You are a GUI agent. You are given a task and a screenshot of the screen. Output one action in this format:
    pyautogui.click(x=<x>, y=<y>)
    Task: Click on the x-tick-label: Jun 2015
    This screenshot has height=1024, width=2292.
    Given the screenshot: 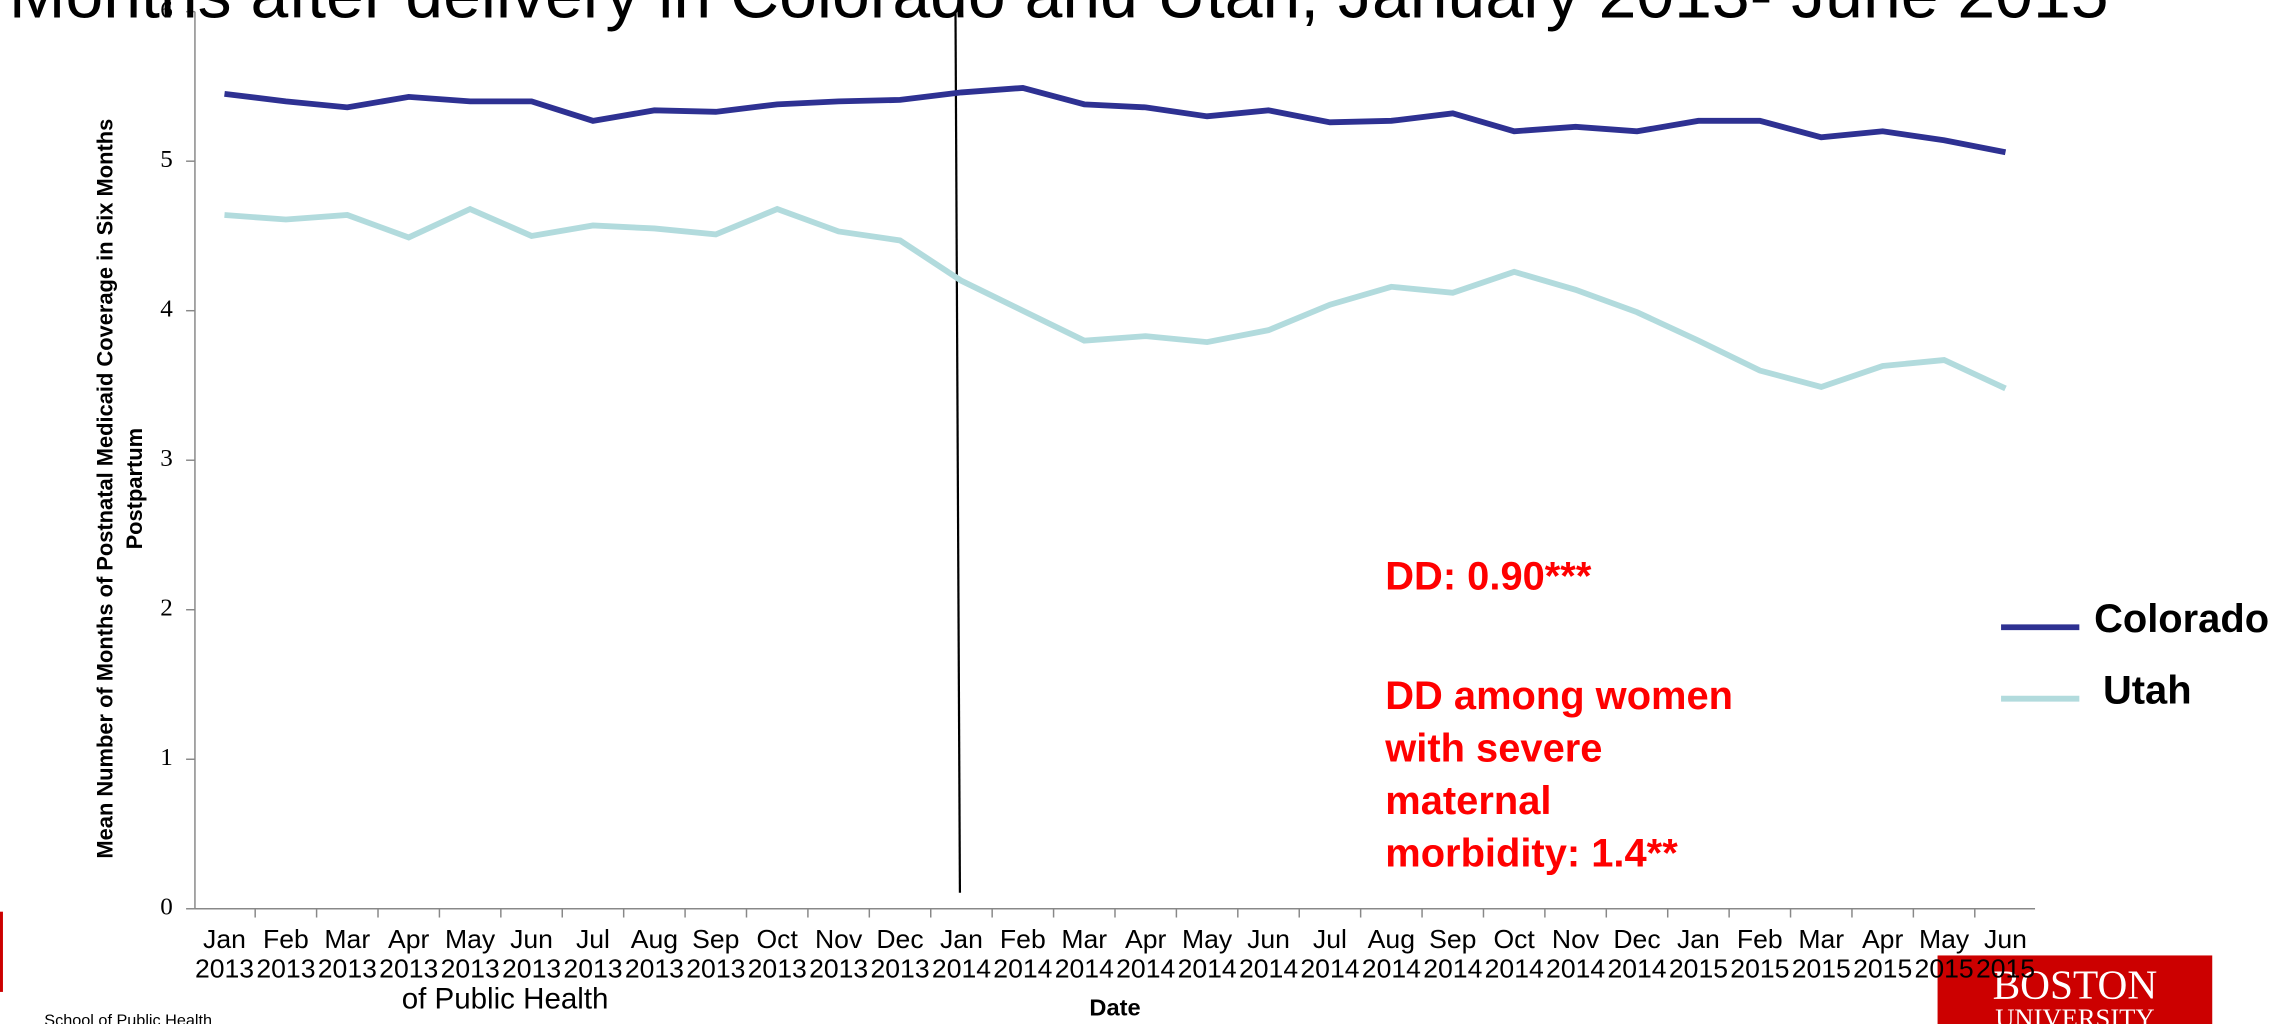 What is the action you would take?
    pyautogui.click(x=2005, y=954)
    